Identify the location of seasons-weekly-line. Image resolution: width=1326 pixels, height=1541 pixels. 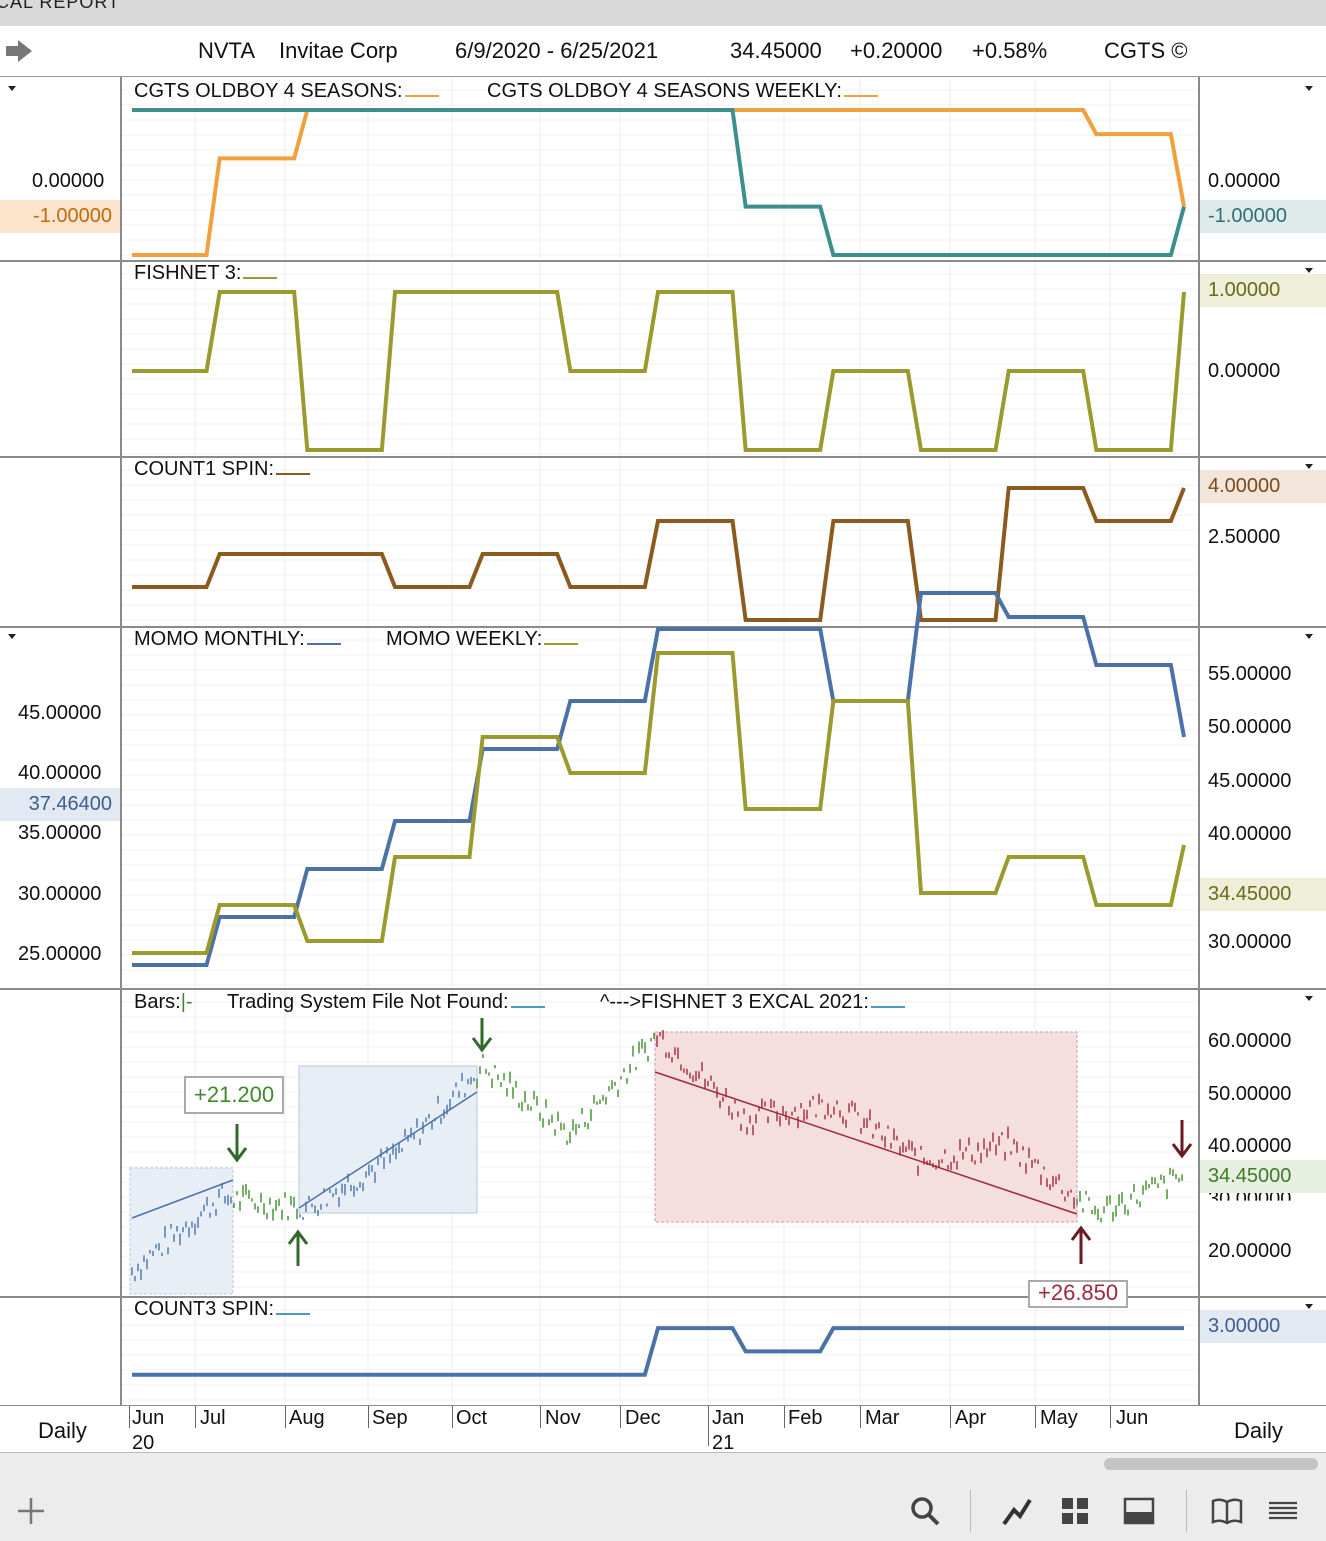
(659, 182).